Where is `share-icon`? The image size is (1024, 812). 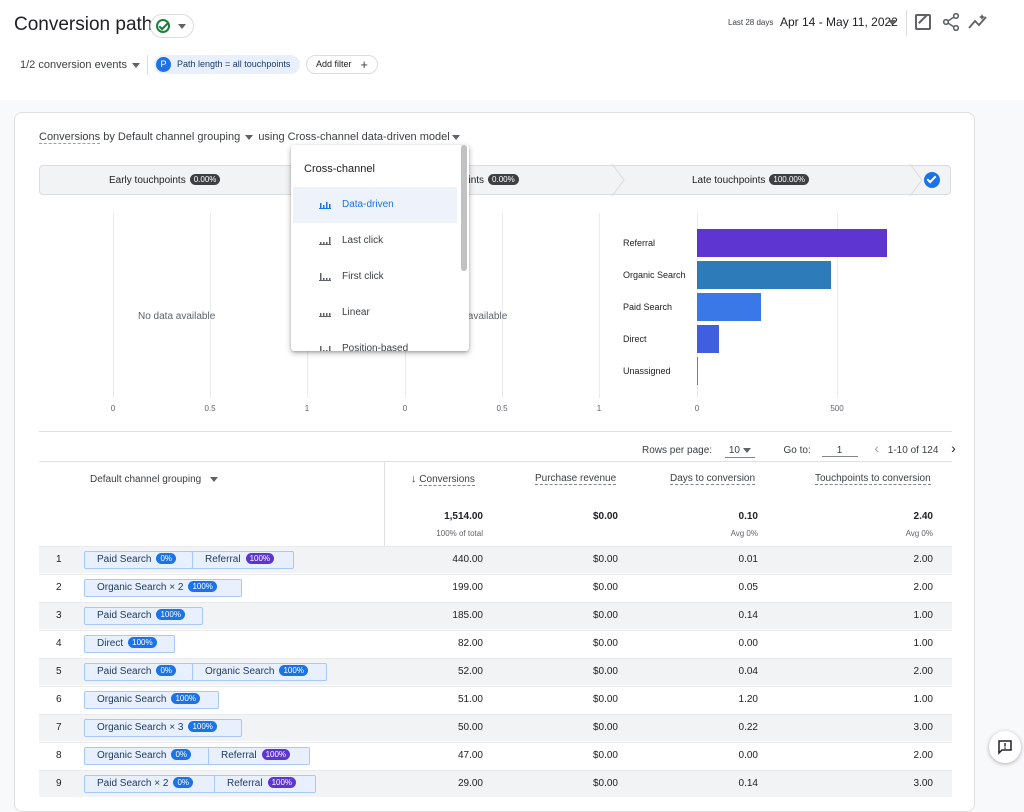
share-icon is located at coordinates (951, 22).